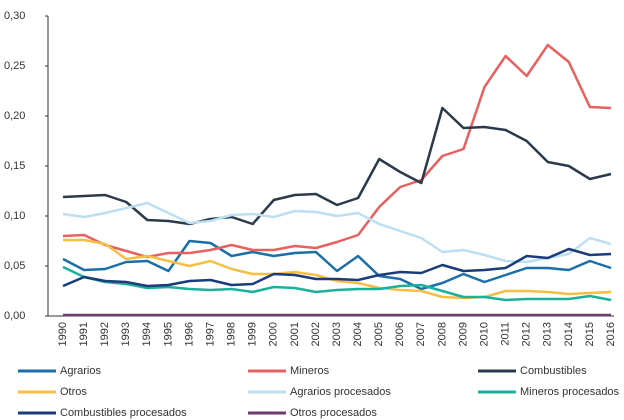  I want to click on y-tick-label: 0,15, so click(14, 166).